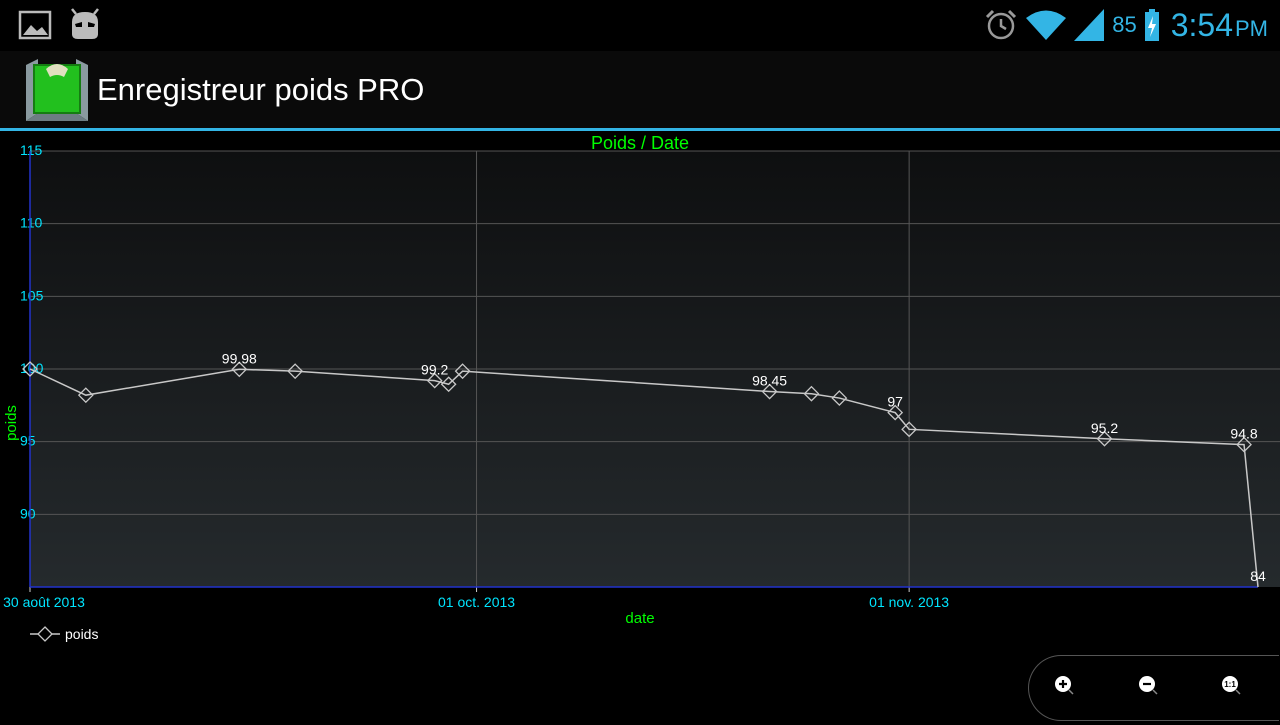 Image resolution: width=1280 pixels, height=725 pixels. What do you see at coordinates (1067, 688) in the screenshot?
I see `zoom-in-icon` at bounding box center [1067, 688].